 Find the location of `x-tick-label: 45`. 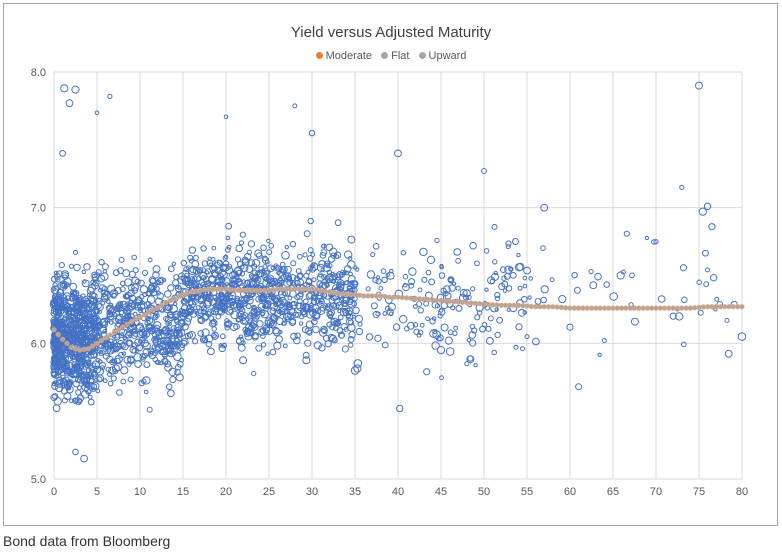

x-tick-label: 45 is located at coordinates (441, 492).